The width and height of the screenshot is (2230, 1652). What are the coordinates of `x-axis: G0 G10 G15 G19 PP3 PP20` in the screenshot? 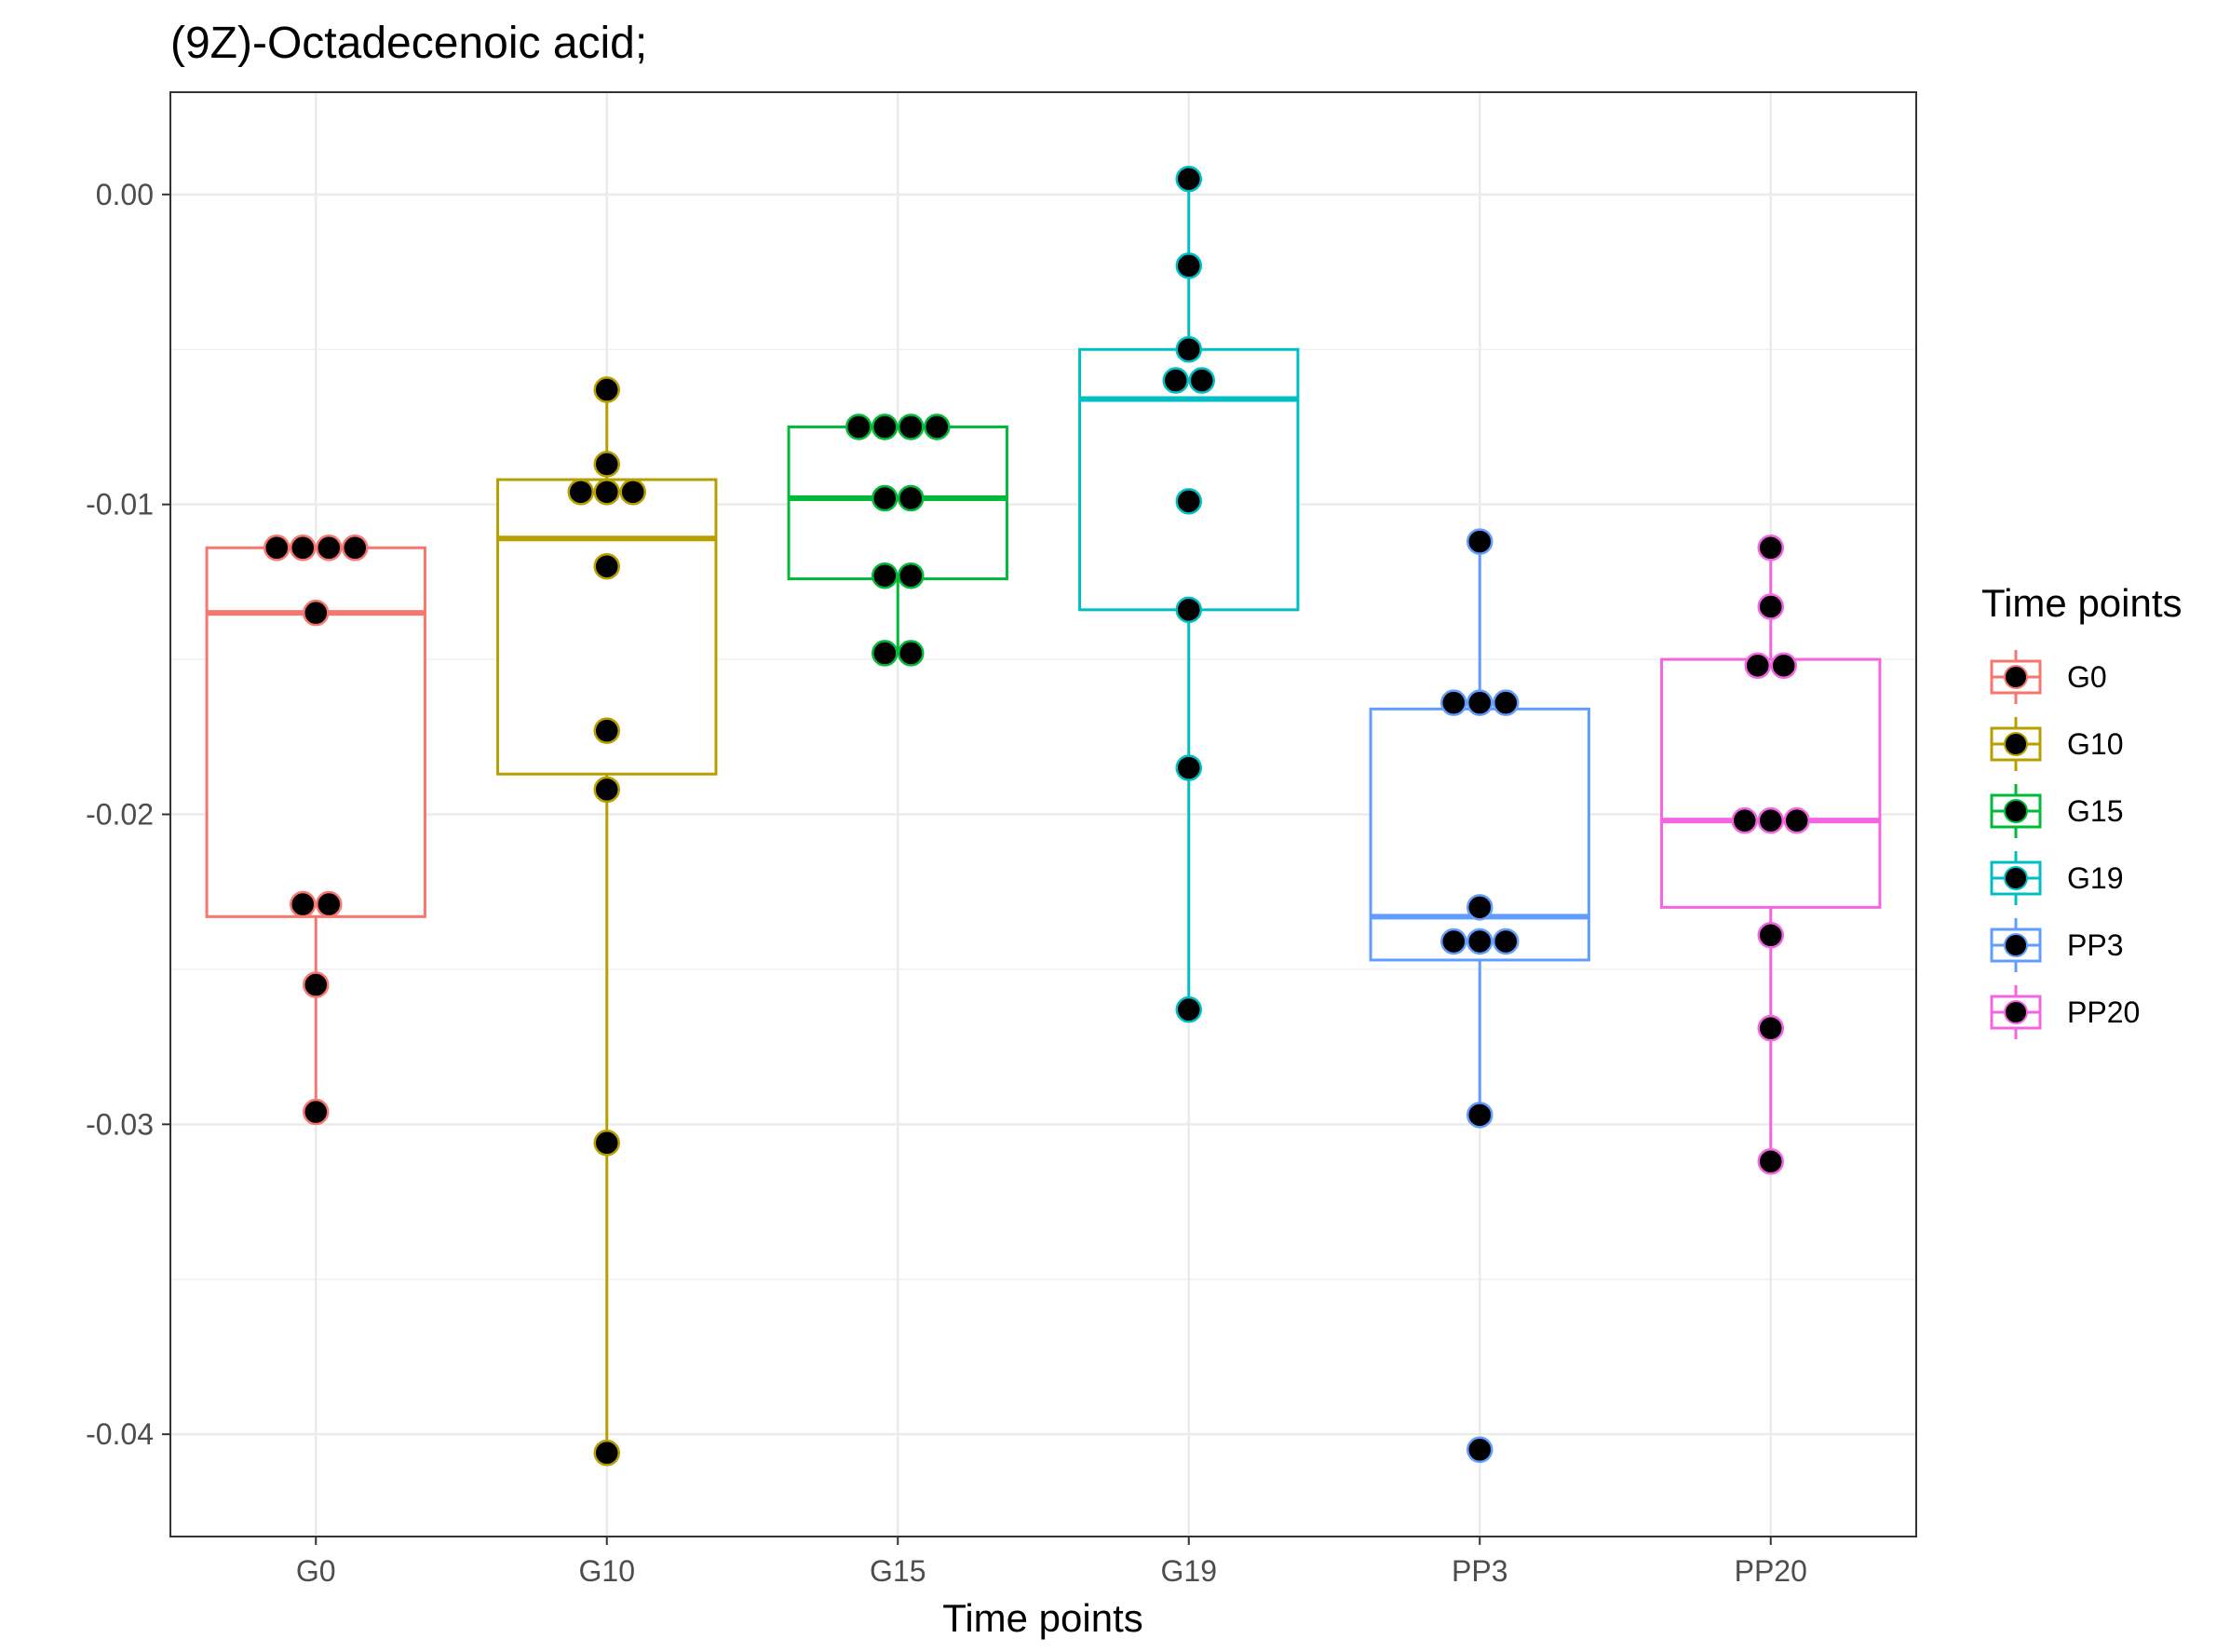 It's located at (1051, 1562).